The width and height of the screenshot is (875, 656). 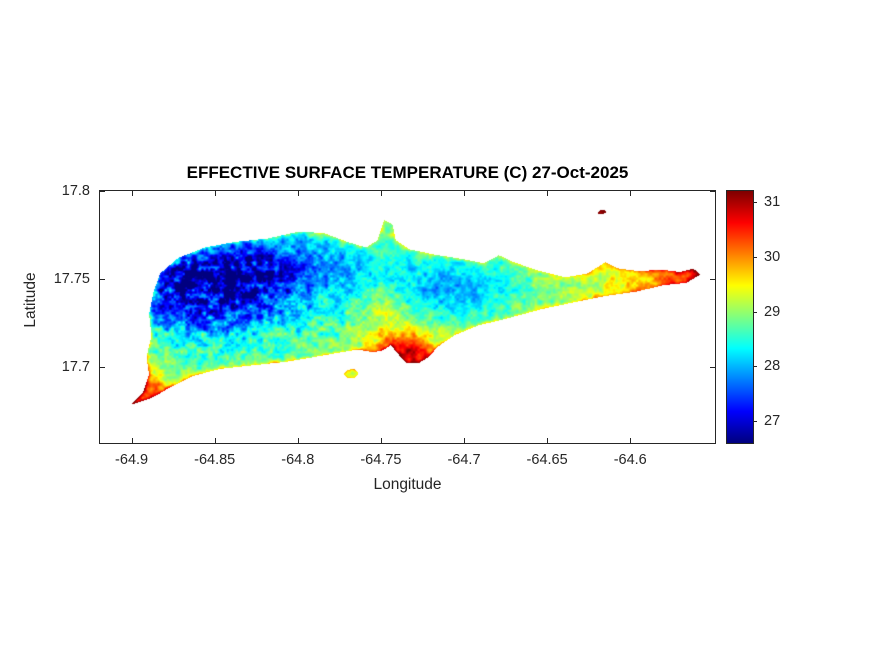 What do you see at coordinates (772, 421) in the screenshot?
I see `colorbar-tick-label: 27` at bounding box center [772, 421].